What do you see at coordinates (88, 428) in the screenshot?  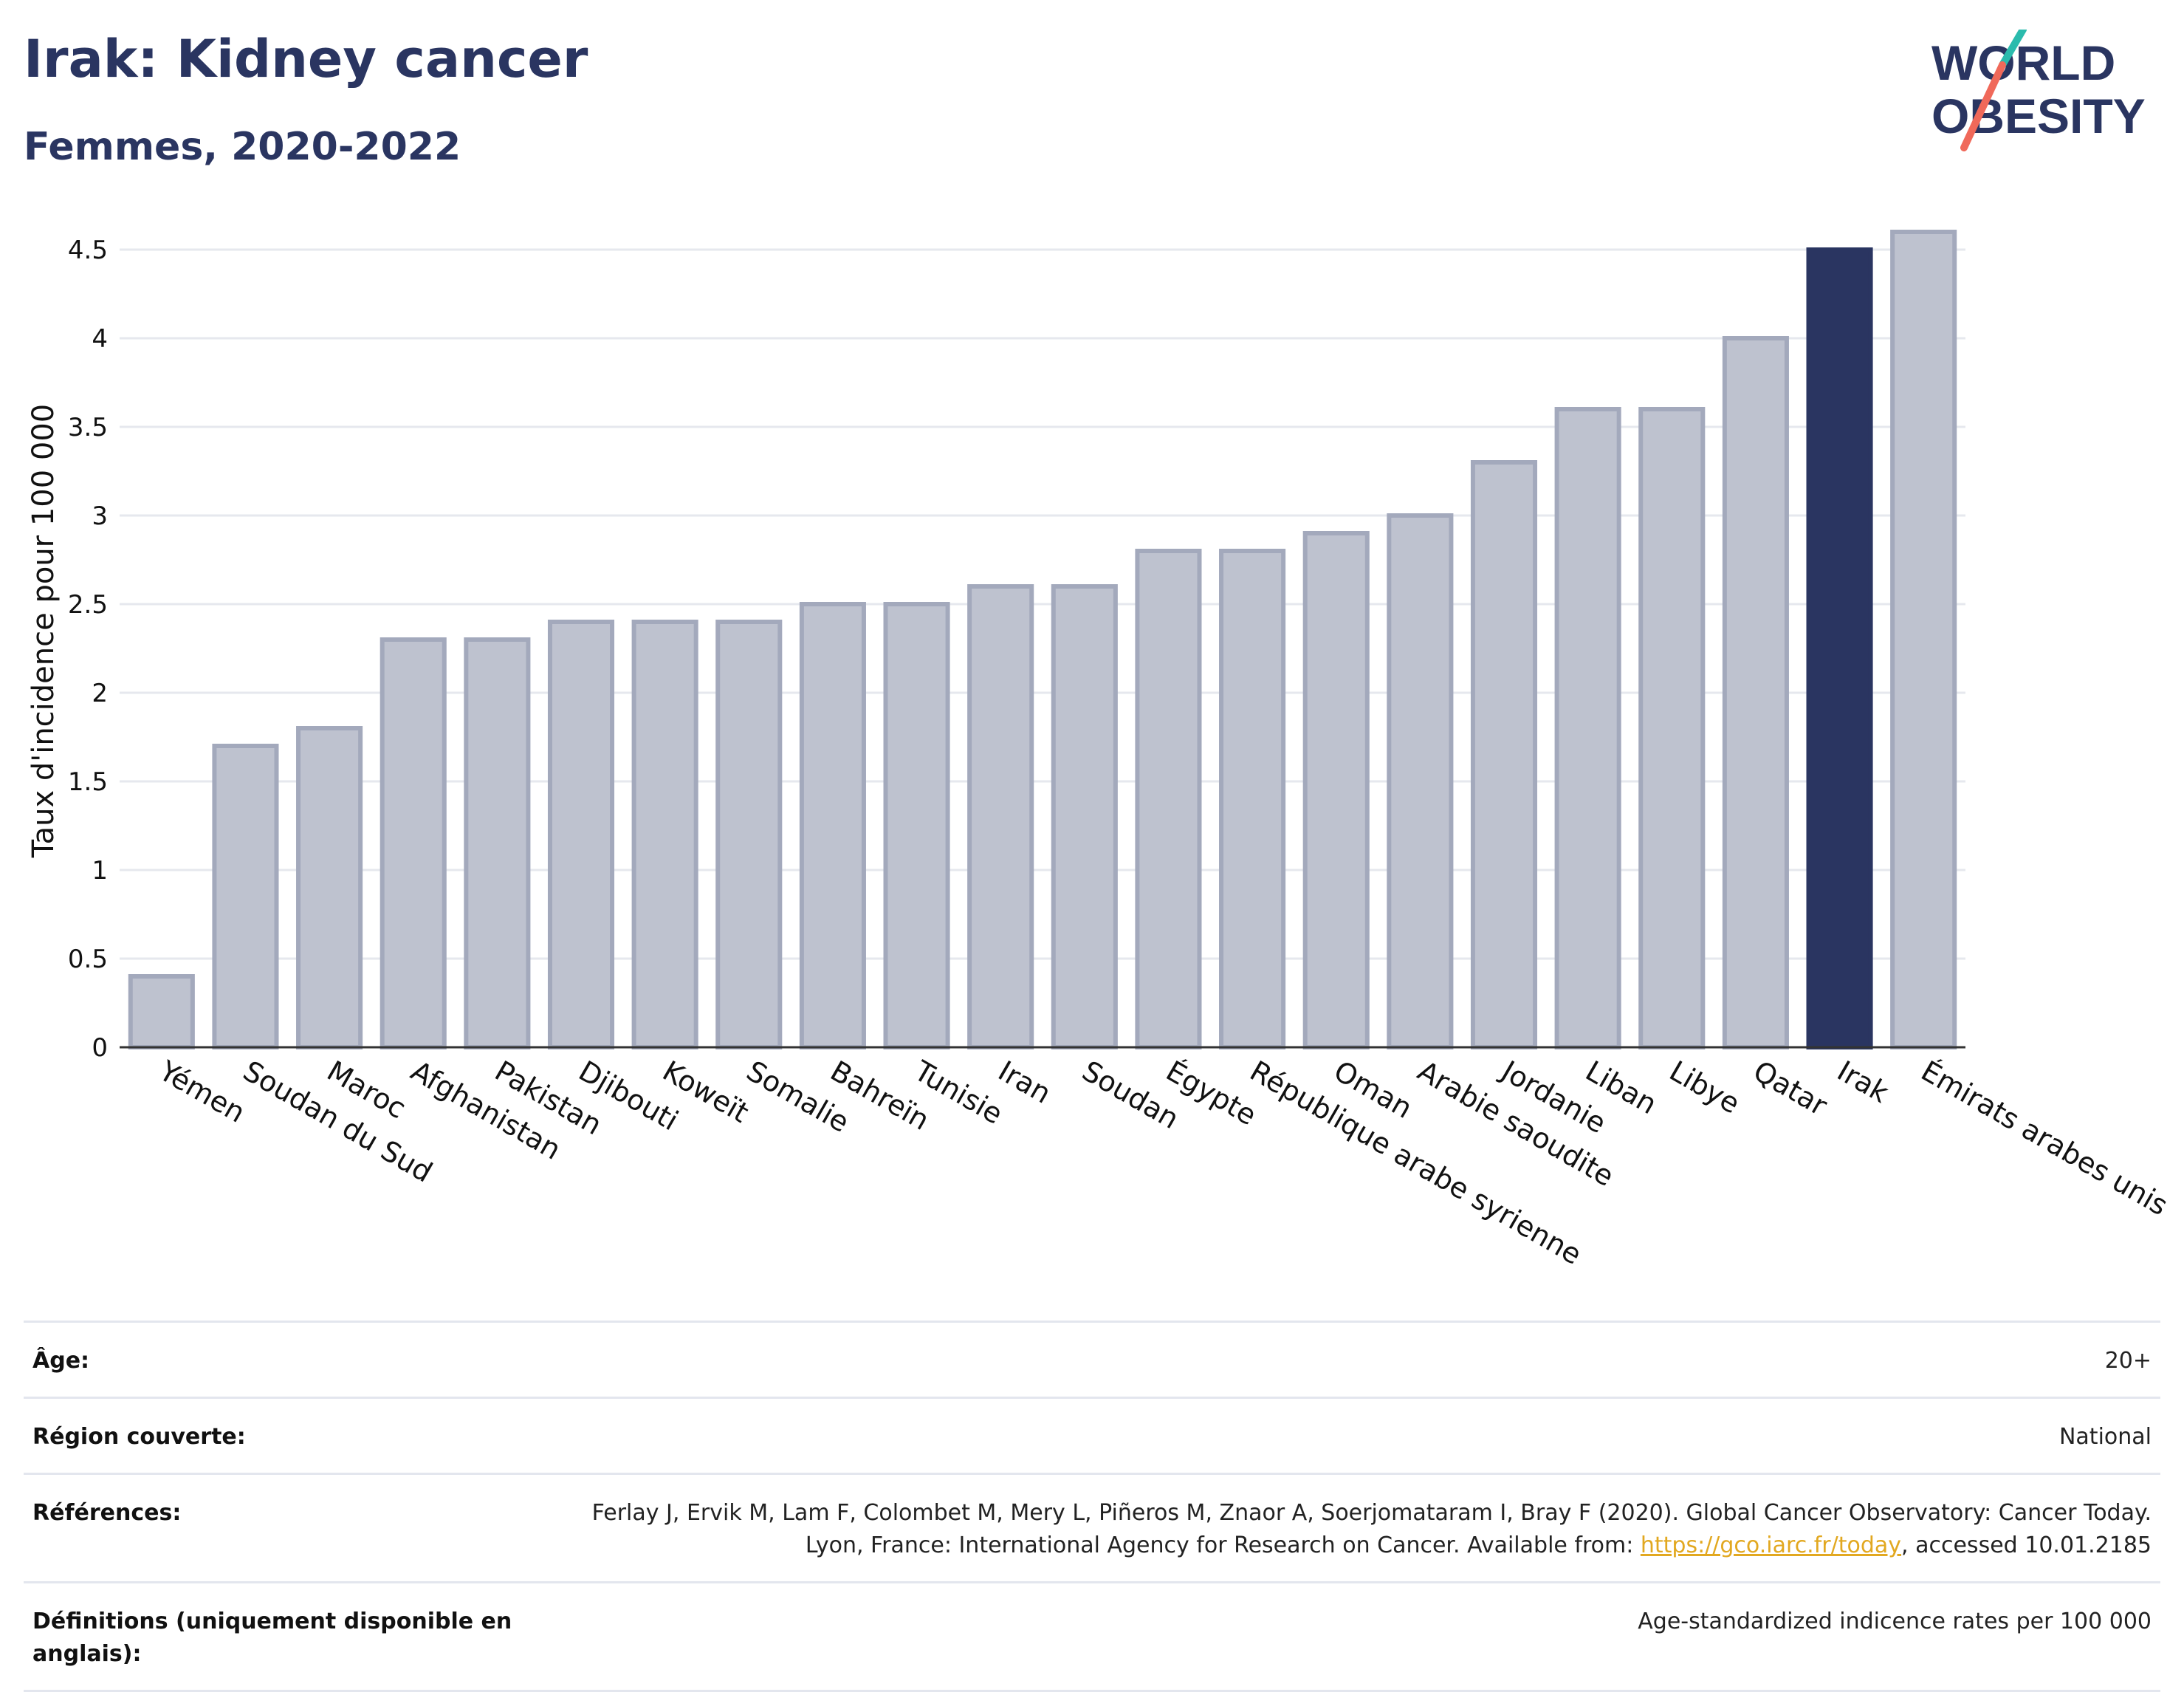 I see `y-tick-label: 3.5` at bounding box center [88, 428].